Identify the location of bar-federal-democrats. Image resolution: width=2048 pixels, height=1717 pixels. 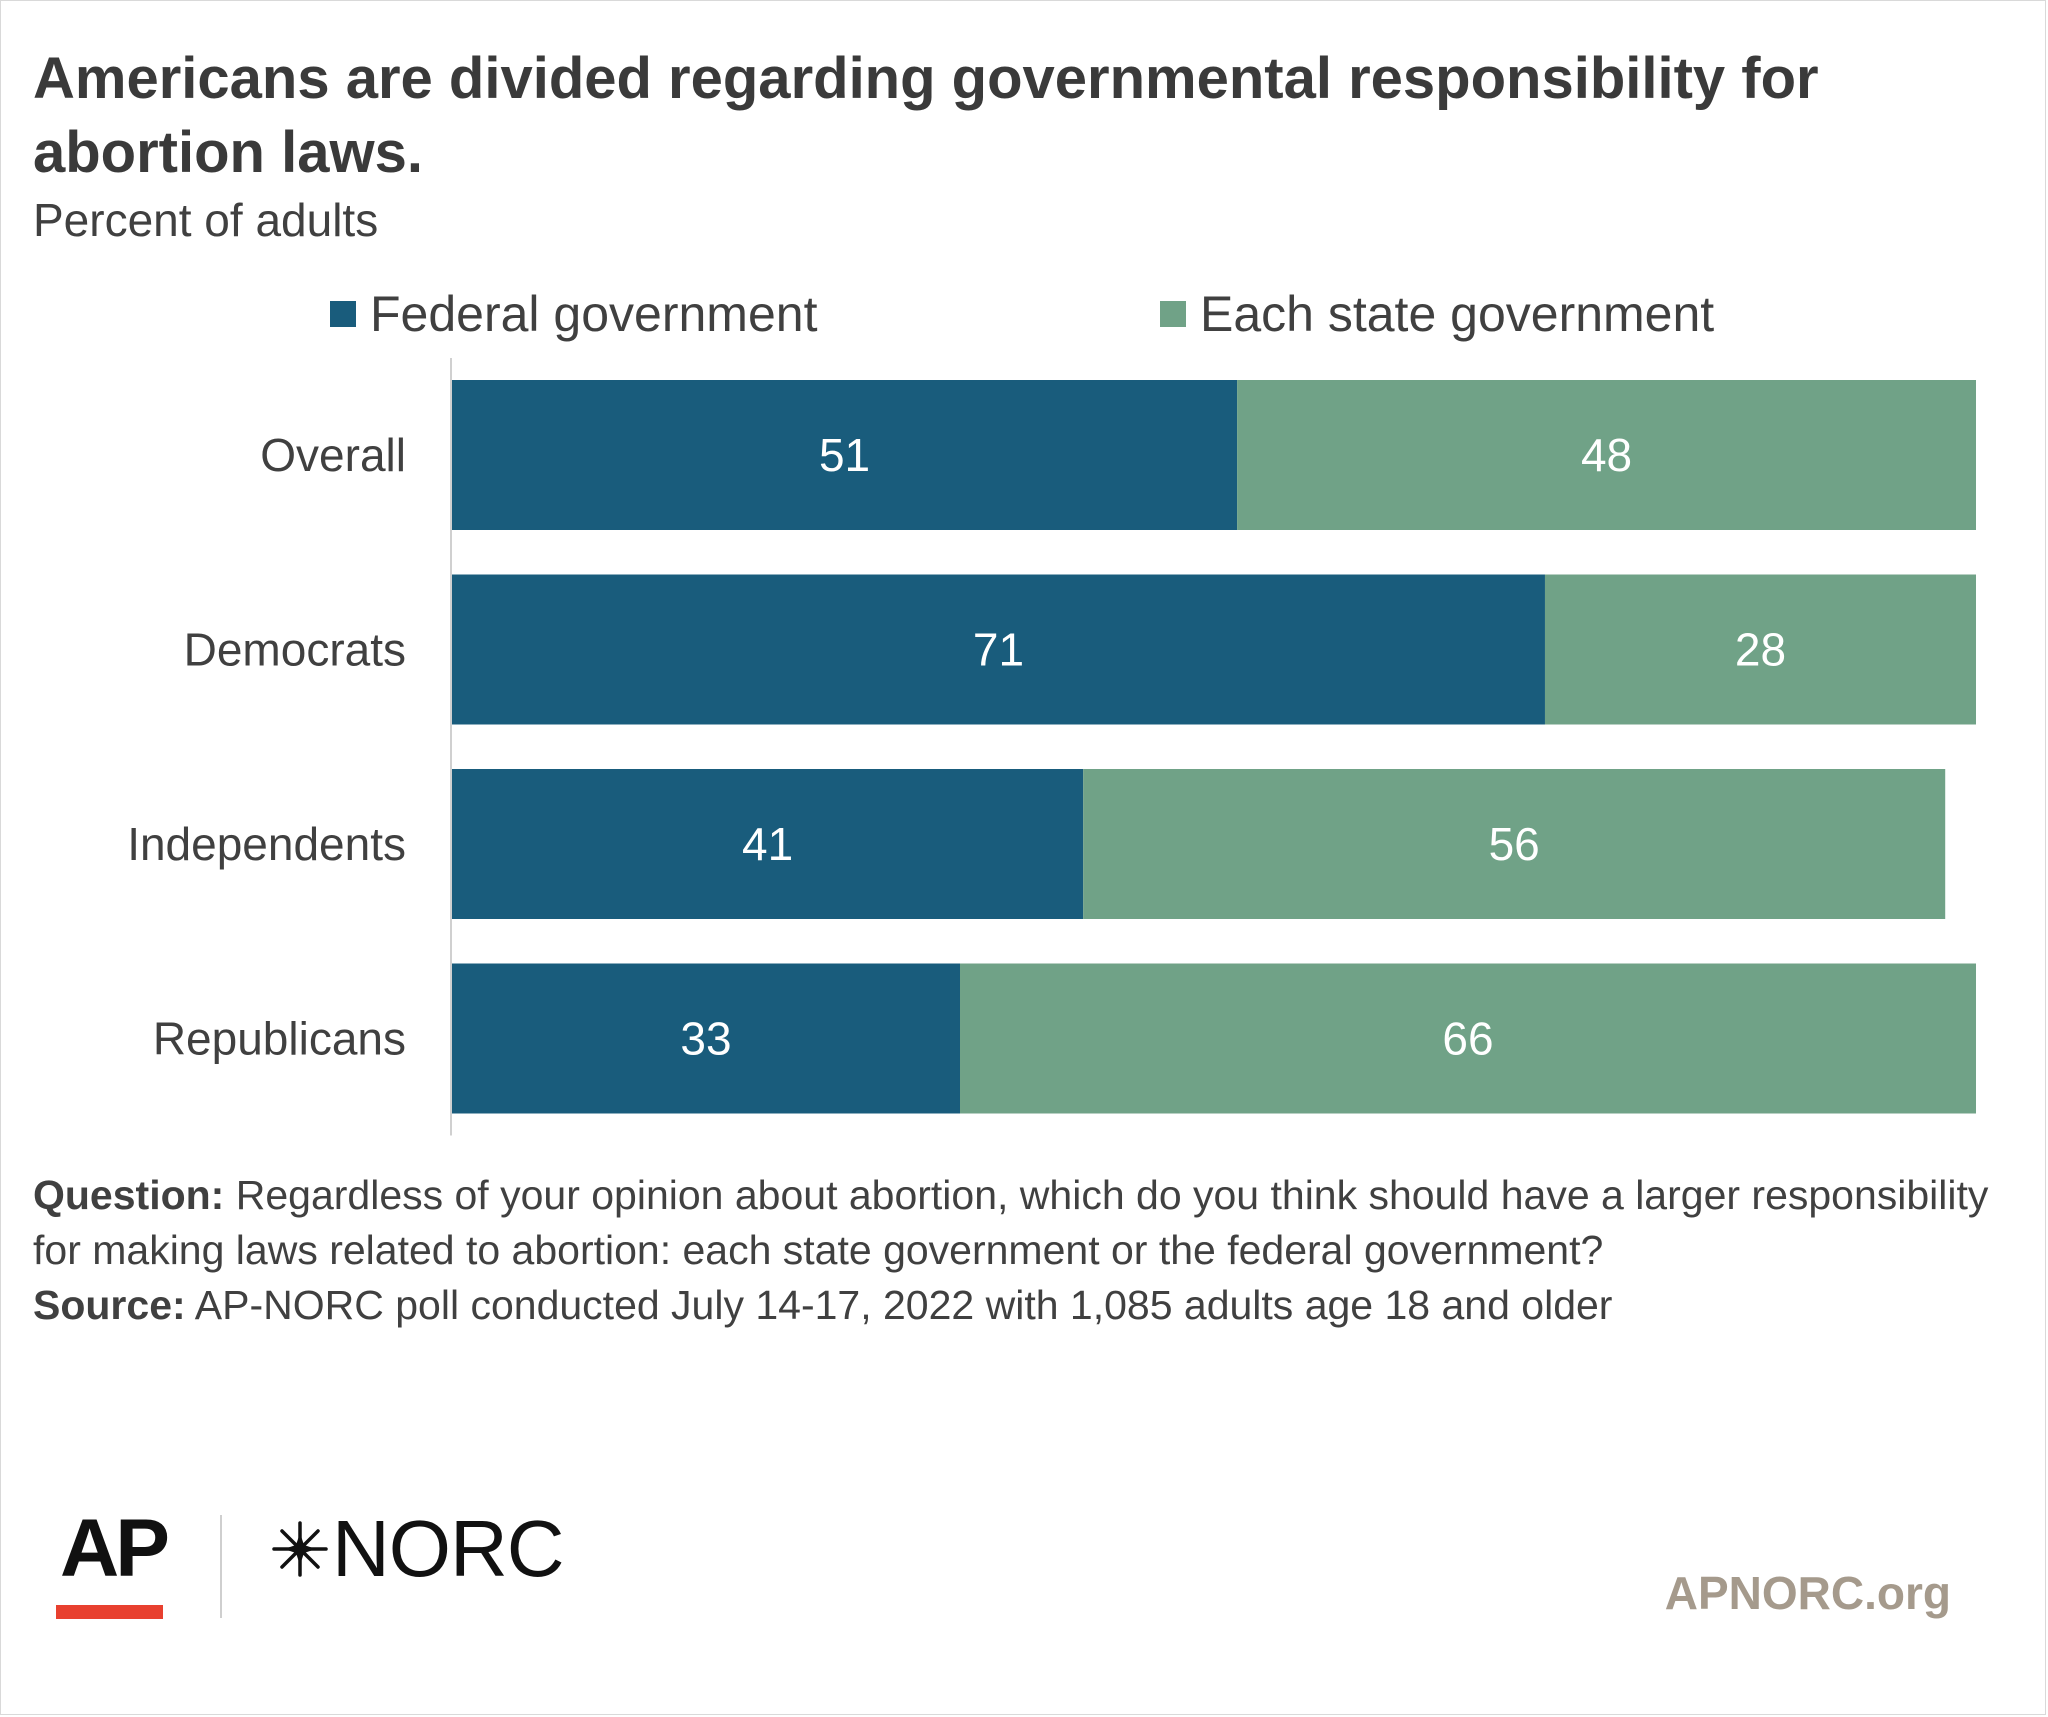
(998, 649).